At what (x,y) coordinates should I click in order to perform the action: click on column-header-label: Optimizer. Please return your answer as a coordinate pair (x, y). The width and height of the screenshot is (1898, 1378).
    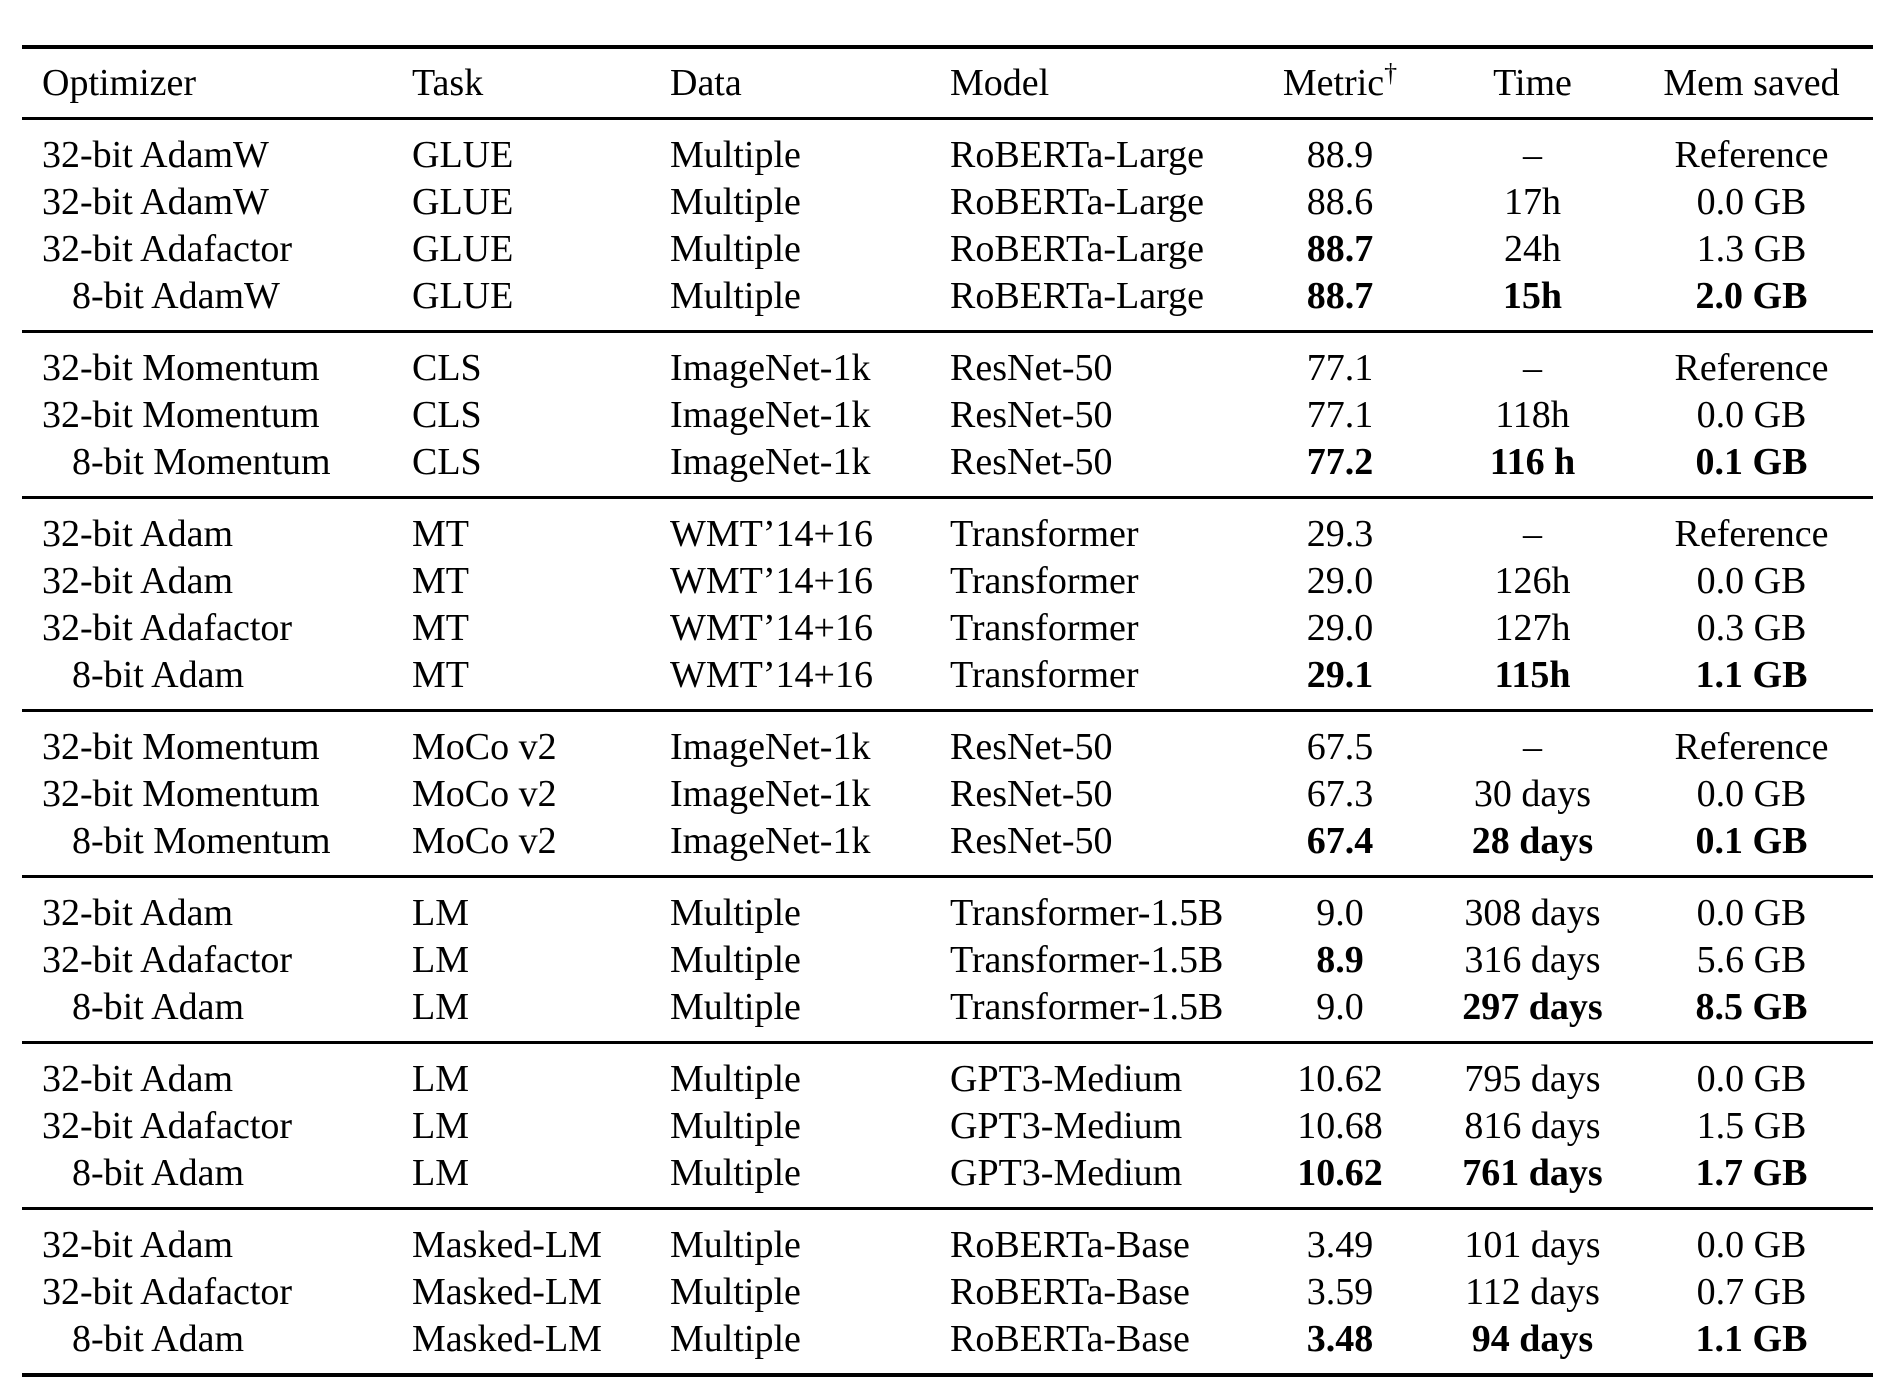
    Looking at the image, I should click on (119, 83).